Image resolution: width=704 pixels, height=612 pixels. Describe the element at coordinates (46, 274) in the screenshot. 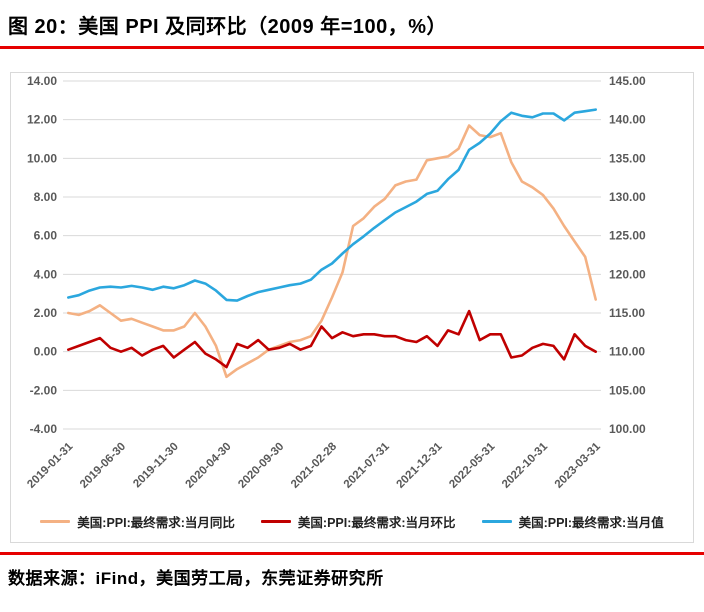

I see `left-axis-tick-label: 4.00` at that location.